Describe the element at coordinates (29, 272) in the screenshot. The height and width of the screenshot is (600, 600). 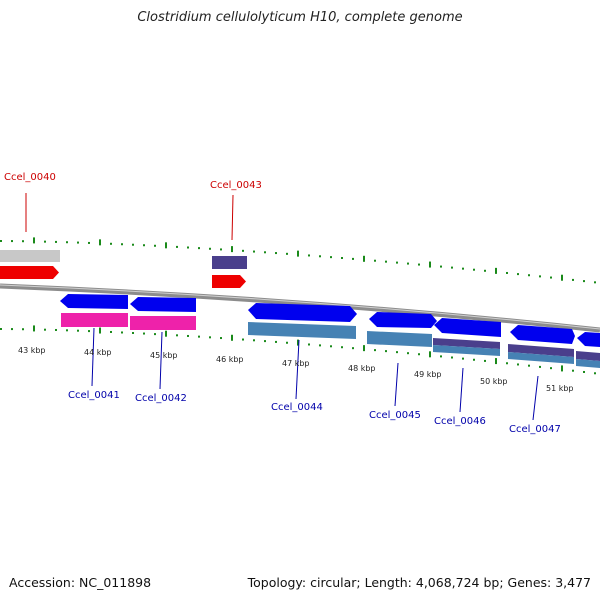
I see `gene-ccel-0040-arrow` at that location.